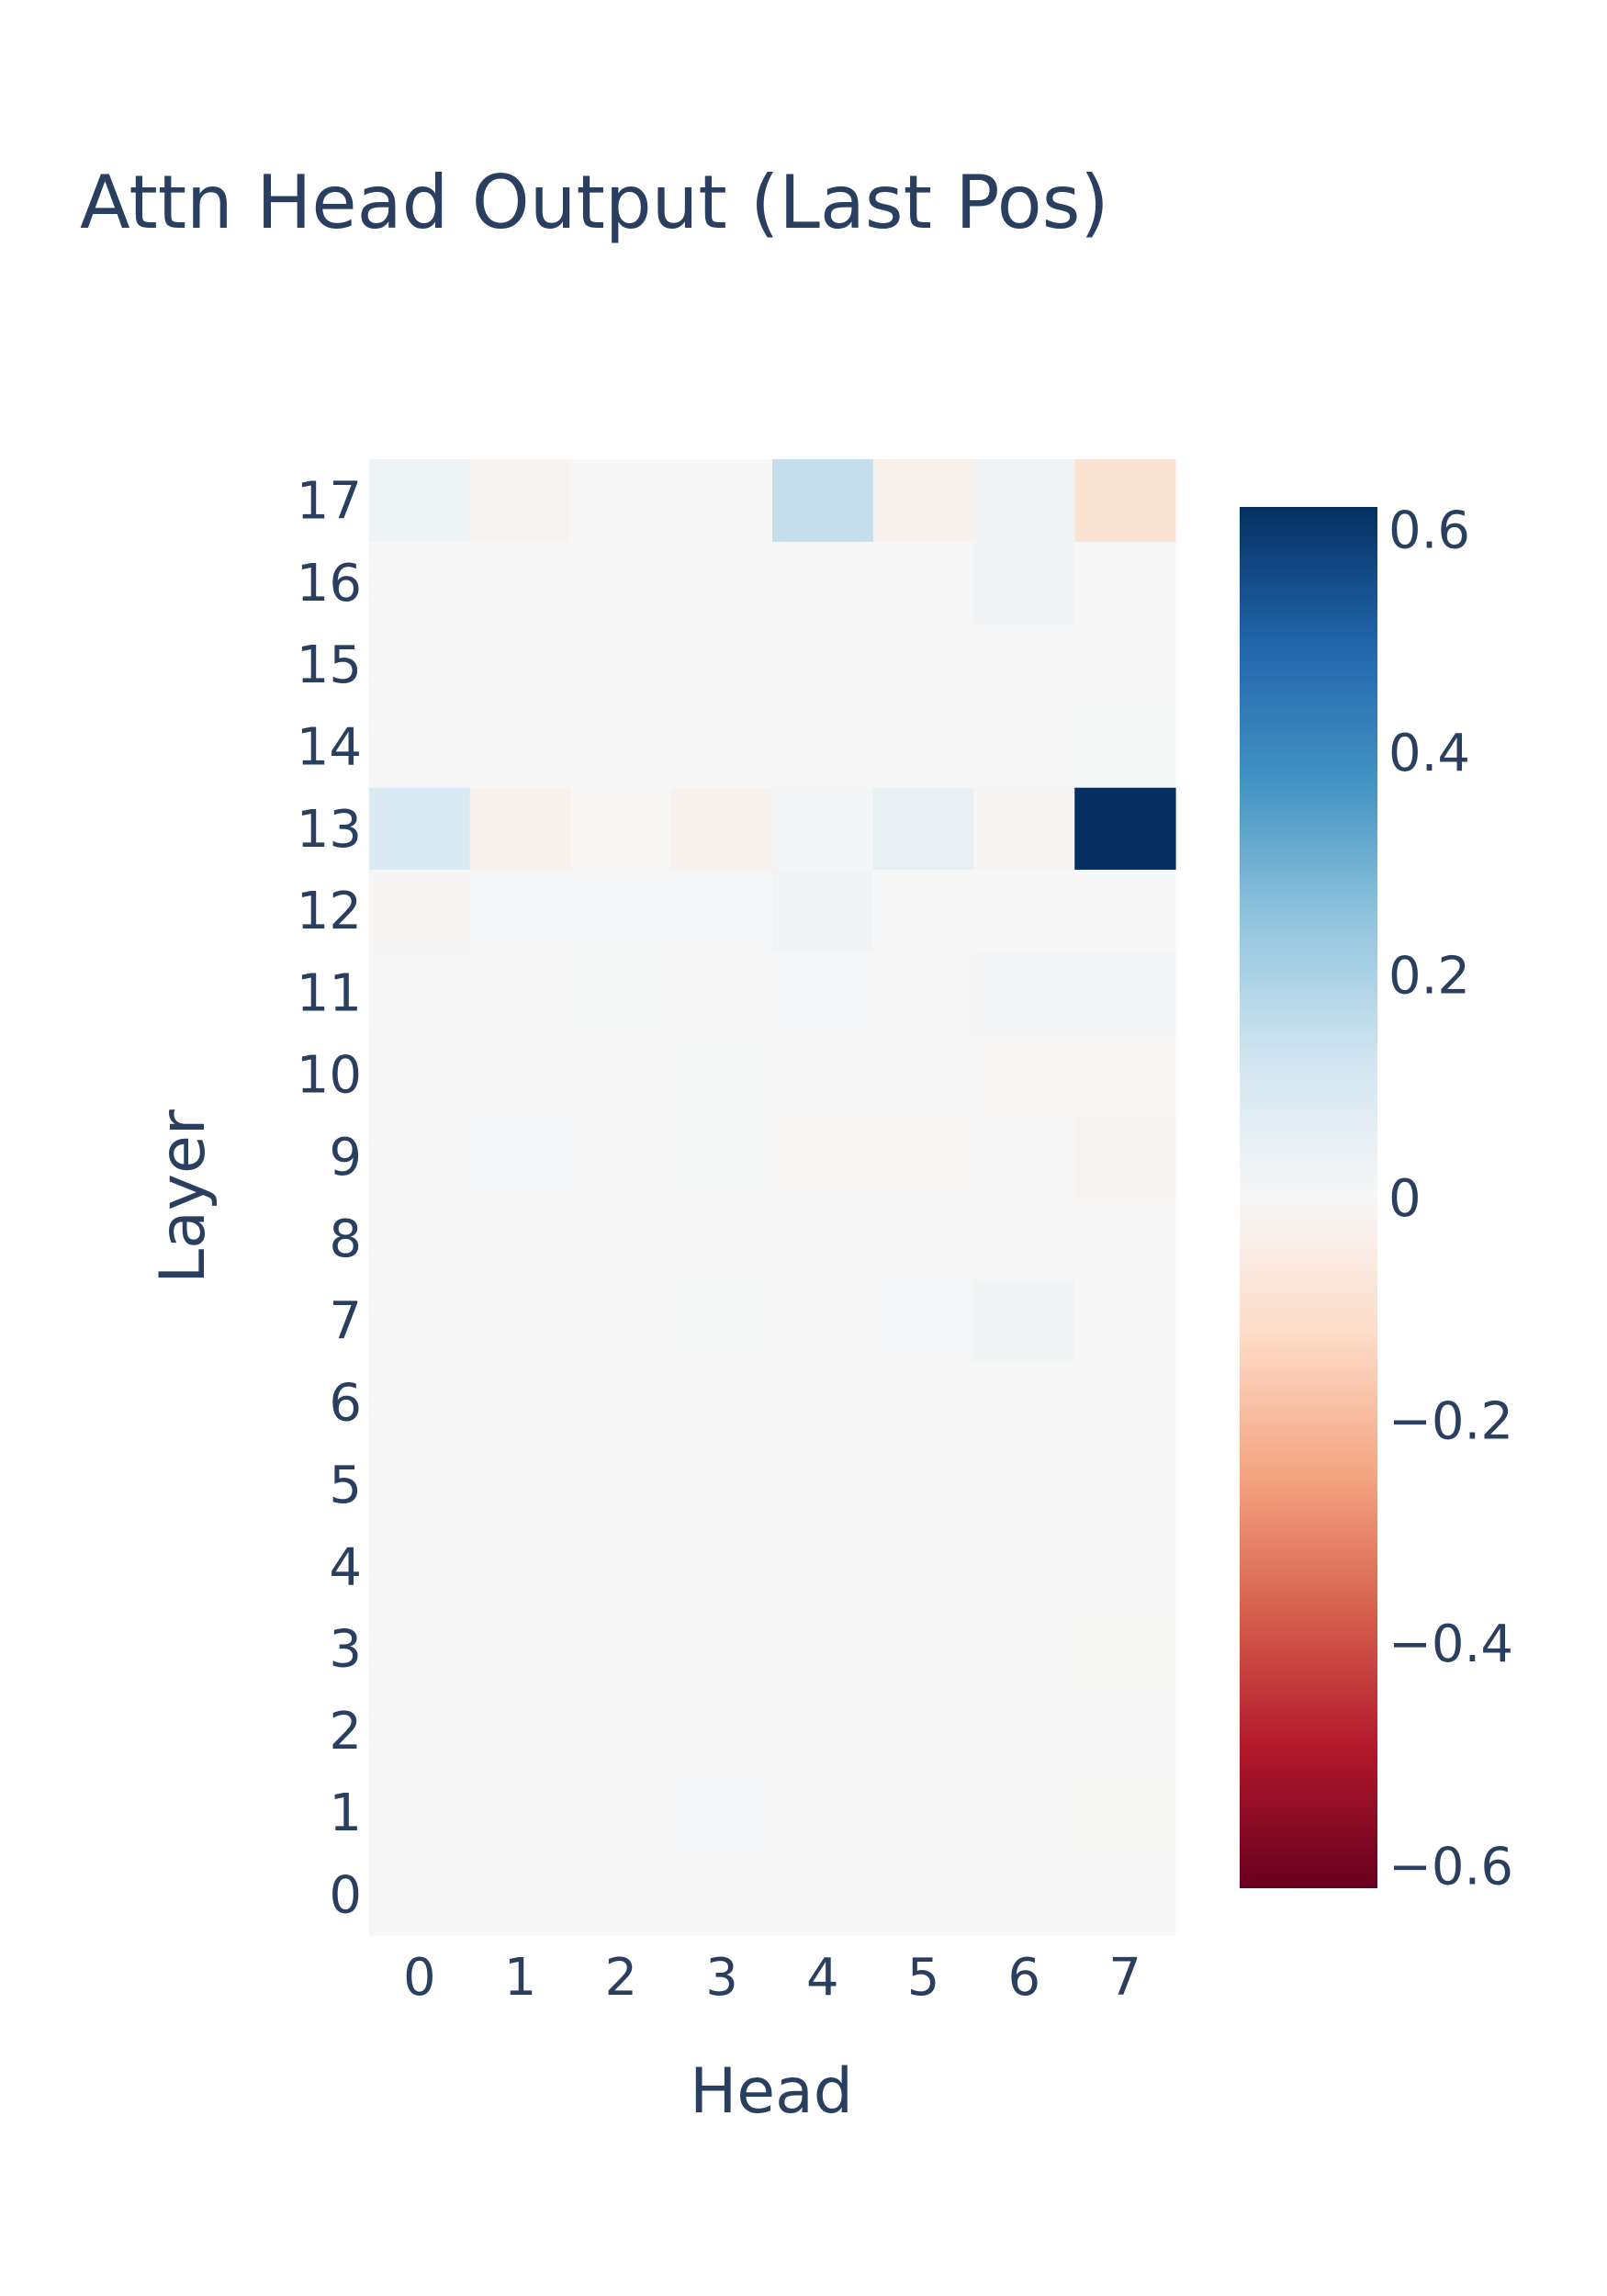 The image size is (1607, 2296). What do you see at coordinates (1429, 753) in the screenshot?
I see `colorbar-tick-label: 0.4` at bounding box center [1429, 753].